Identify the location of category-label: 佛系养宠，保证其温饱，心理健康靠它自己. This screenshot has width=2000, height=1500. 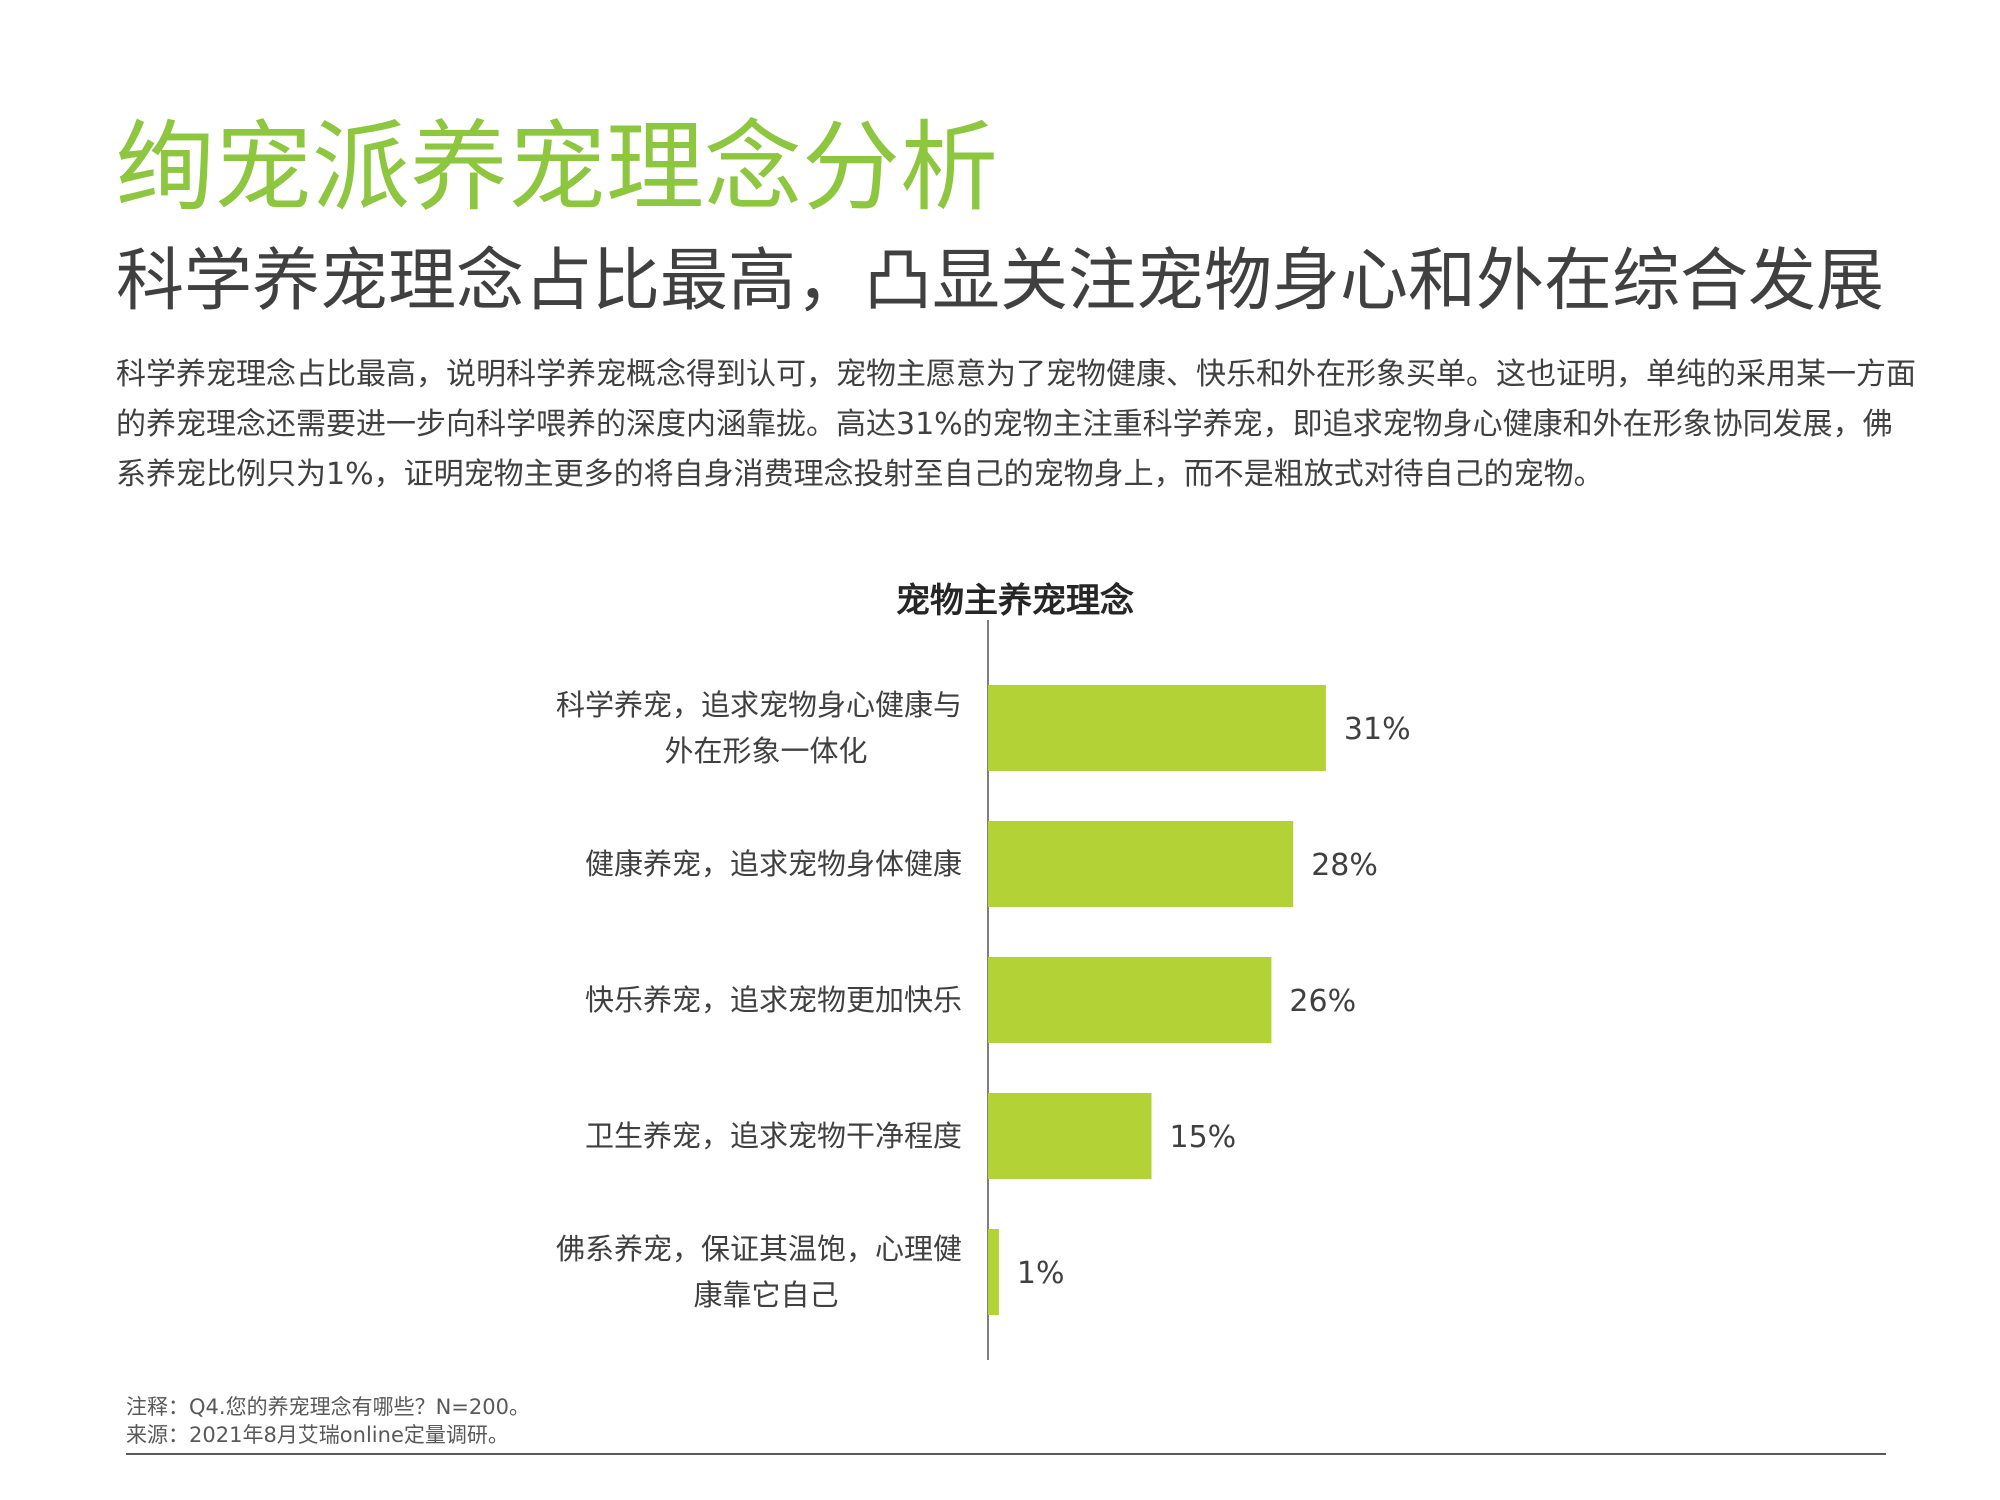
(759, 1272).